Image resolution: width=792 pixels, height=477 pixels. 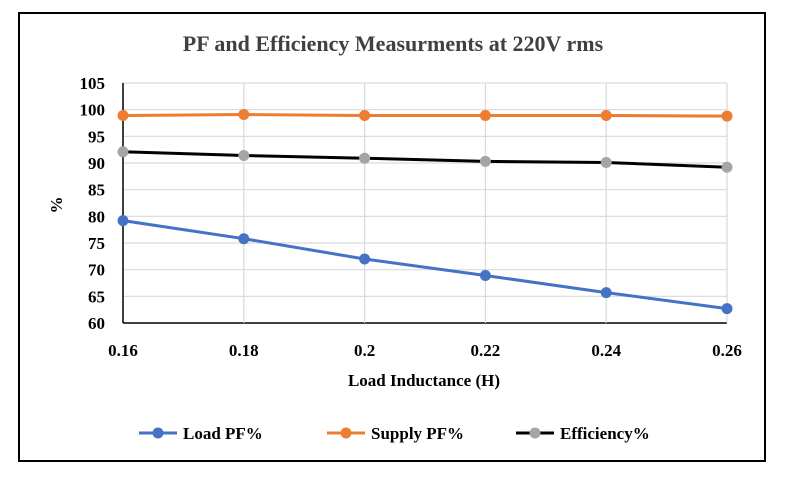 What do you see at coordinates (417, 433) in the screenshot?
I see `legend-label: Supply PF%` at bounding box center [417, 433].